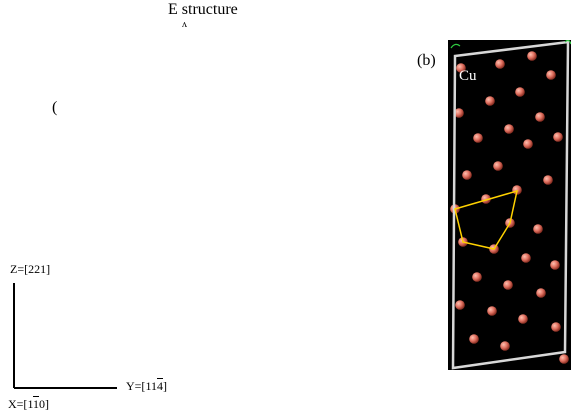 This screenshot has height=417, width=583. Describe the element at coordinates (30, 269) in the screenshot. I see `z-axis-label: Z=[221]` at that location.